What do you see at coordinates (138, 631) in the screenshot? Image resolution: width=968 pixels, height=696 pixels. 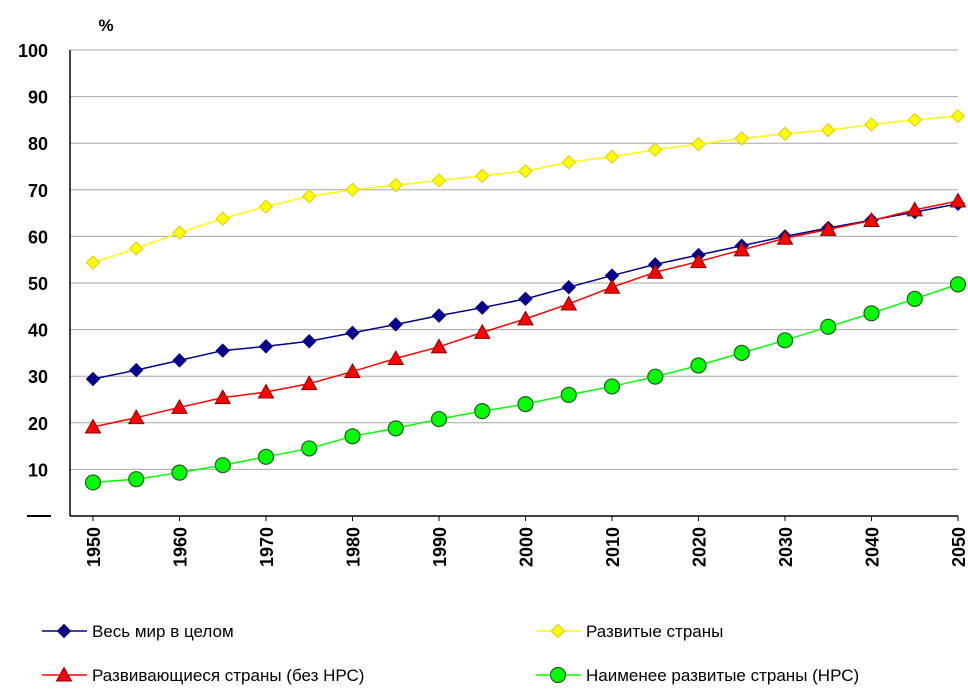 I see `legend-item: Весь мир в целом` at bounding box center [138, 631].